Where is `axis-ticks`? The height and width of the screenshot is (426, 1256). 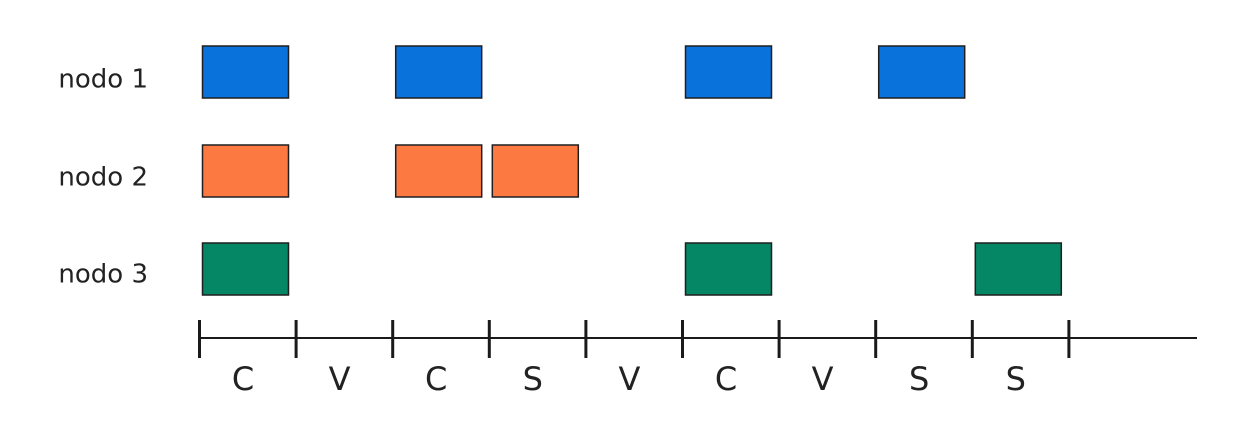 axis-ticks is located at coordinates (634, 339).